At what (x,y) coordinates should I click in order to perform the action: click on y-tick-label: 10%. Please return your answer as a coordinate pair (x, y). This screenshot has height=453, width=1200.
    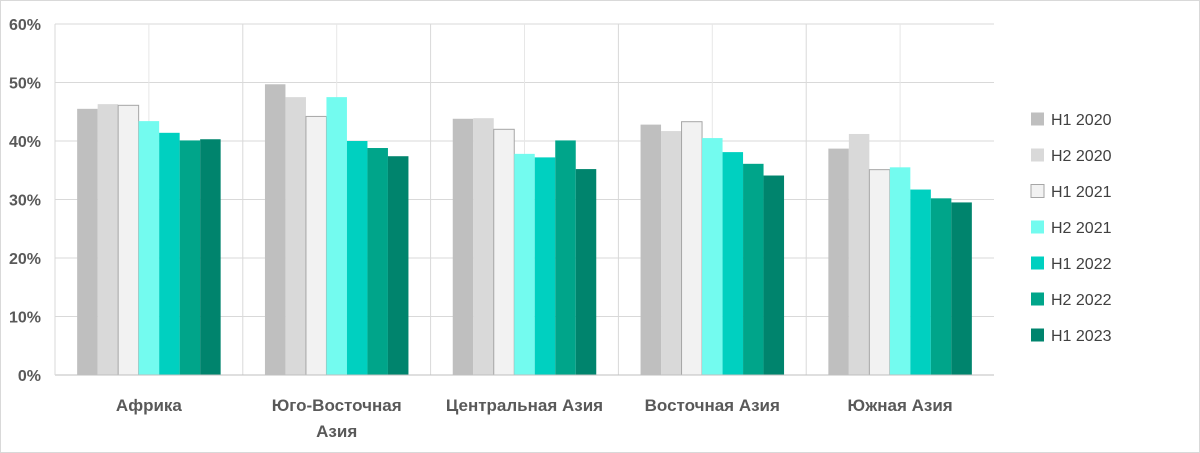
    Looking at the image, I should click on (25, 318).